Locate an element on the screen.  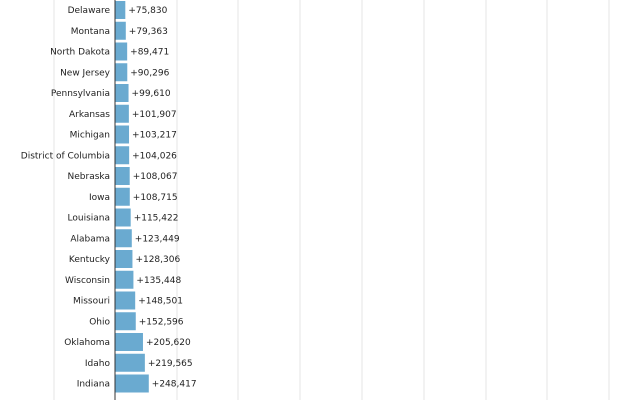
data-label: +128,306 is located at coordinates (157, 260).